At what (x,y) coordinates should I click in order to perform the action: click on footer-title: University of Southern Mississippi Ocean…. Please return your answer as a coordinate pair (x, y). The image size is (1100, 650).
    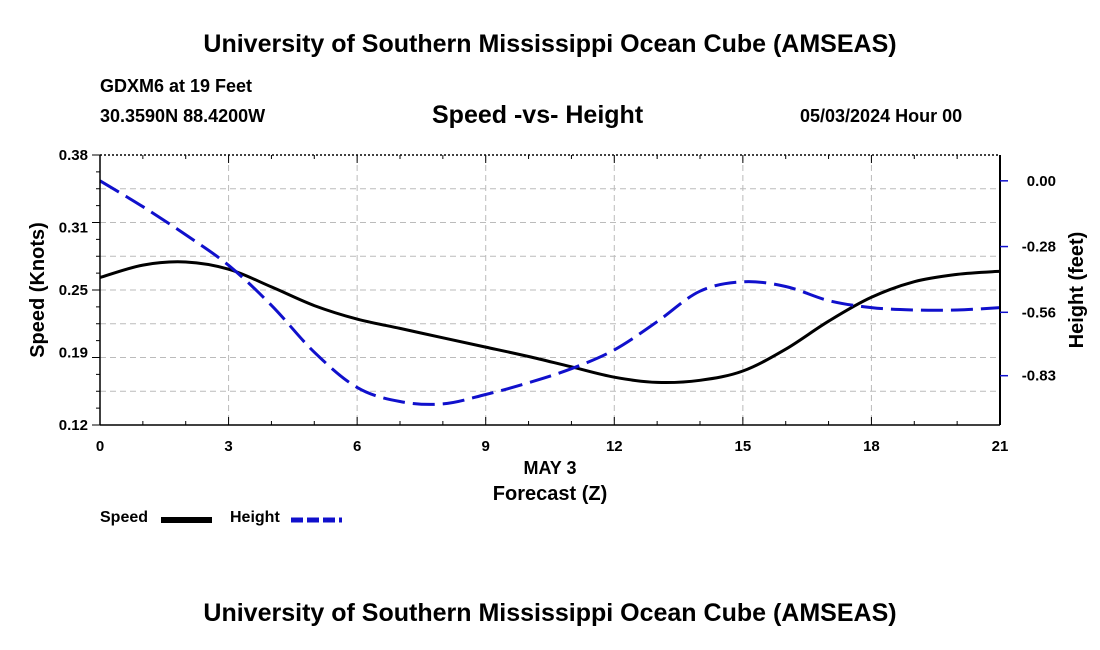
    Looking at the image, I should click on (550, 613).